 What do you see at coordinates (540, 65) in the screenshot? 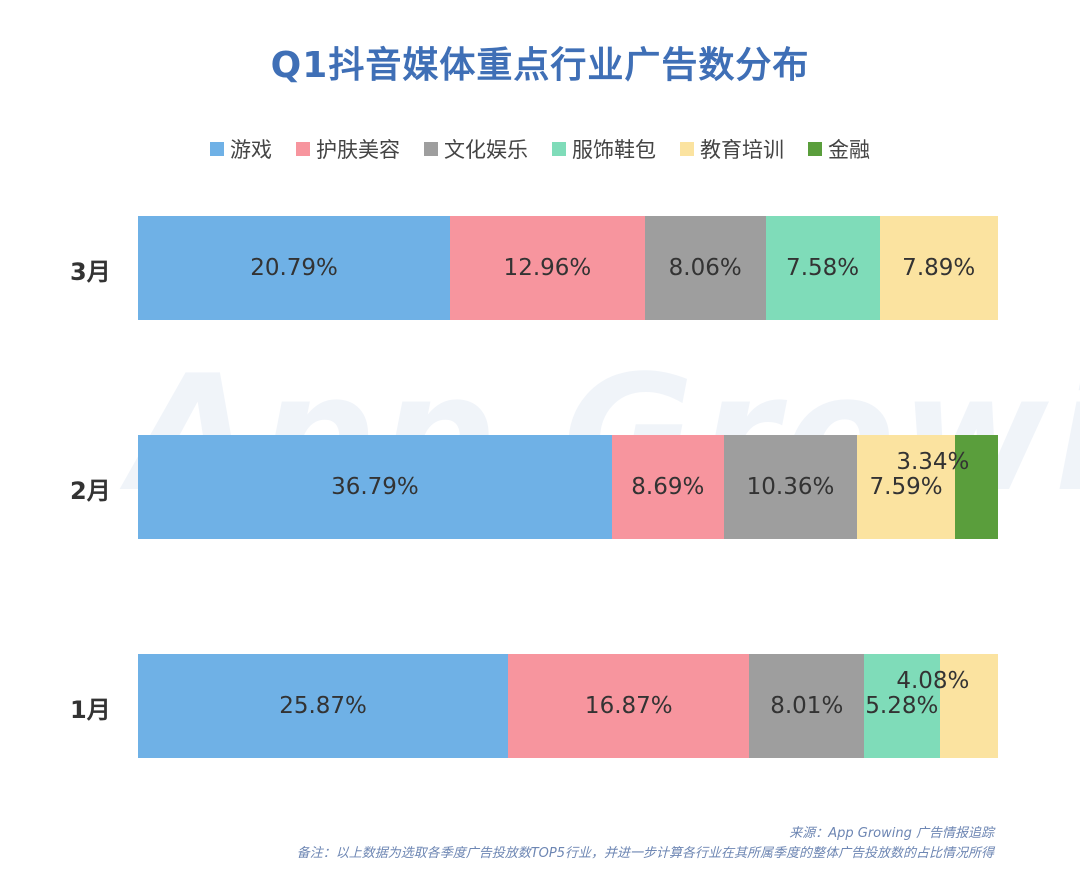
I see `chart-title: Q1抖音媒体重点行业广告数分布` at bounding box center [540, 65].